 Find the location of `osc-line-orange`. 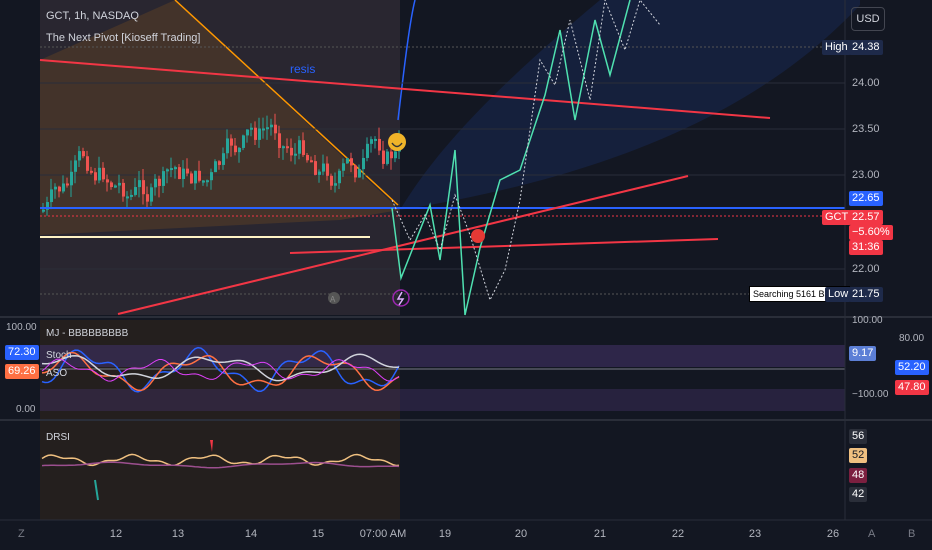

osc-line-orange is located at coordinates (220, 371).